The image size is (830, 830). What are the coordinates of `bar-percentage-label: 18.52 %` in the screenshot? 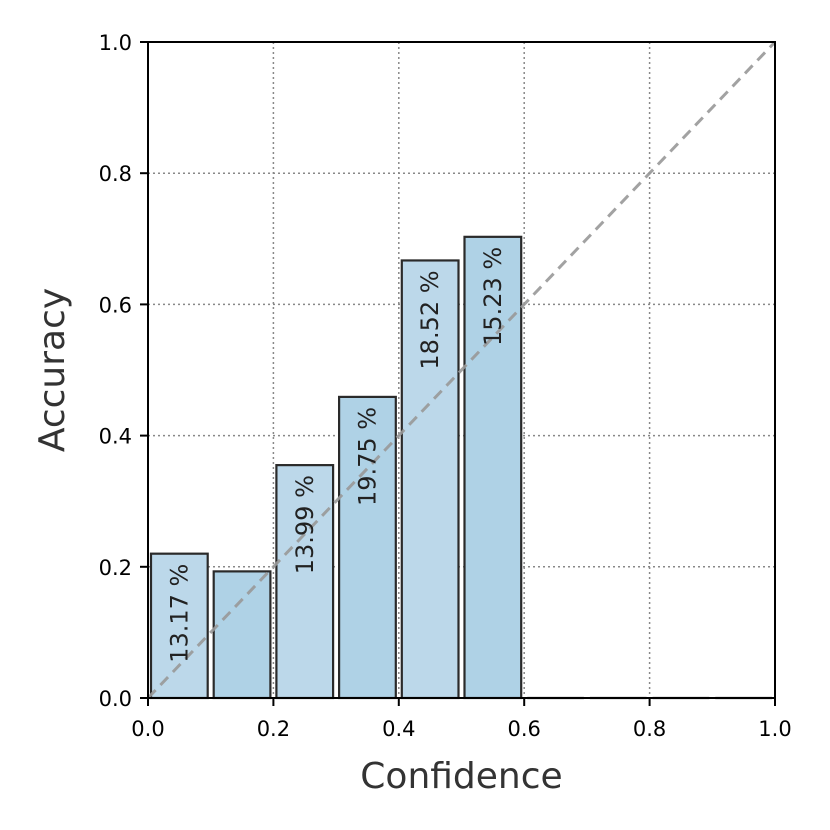 It's located at (430, 319).